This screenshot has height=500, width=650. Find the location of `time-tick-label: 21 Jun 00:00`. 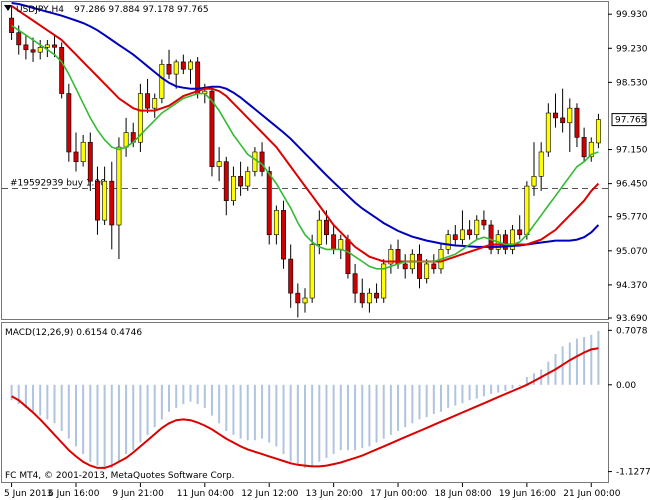

time-tick-label: 21 Jun 00:00 is located at coordinates (591, 494).